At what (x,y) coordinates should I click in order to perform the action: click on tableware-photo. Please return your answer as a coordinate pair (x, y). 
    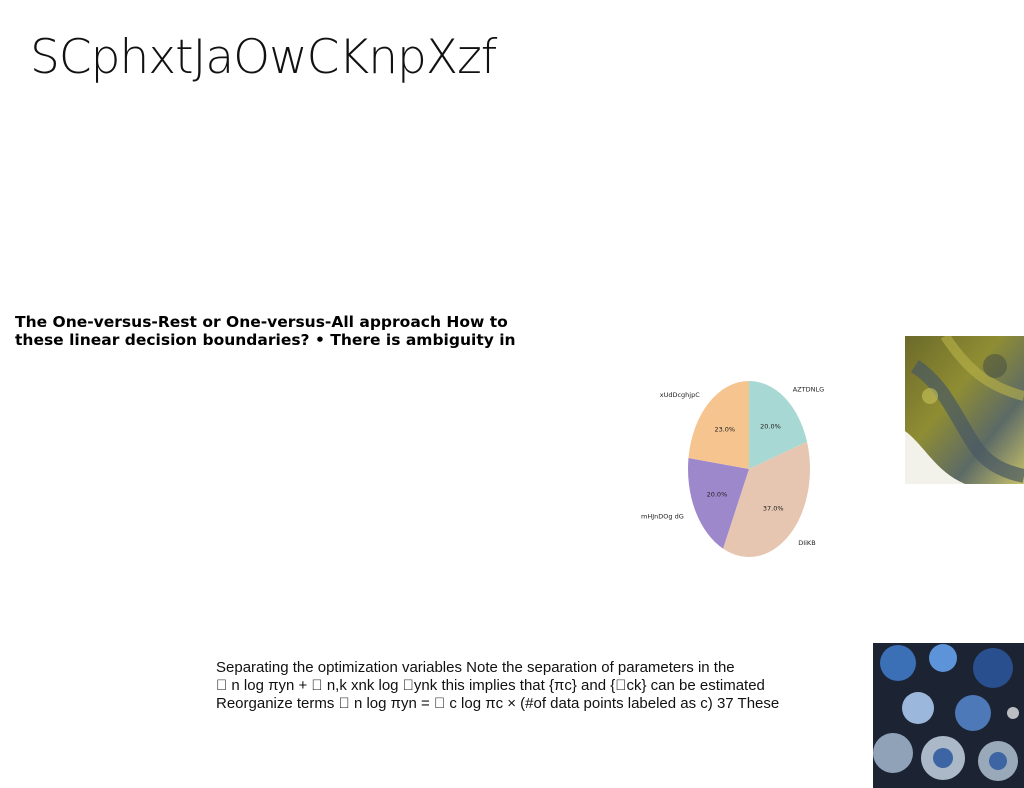
    Looking at the image, I should click on (948, 715).